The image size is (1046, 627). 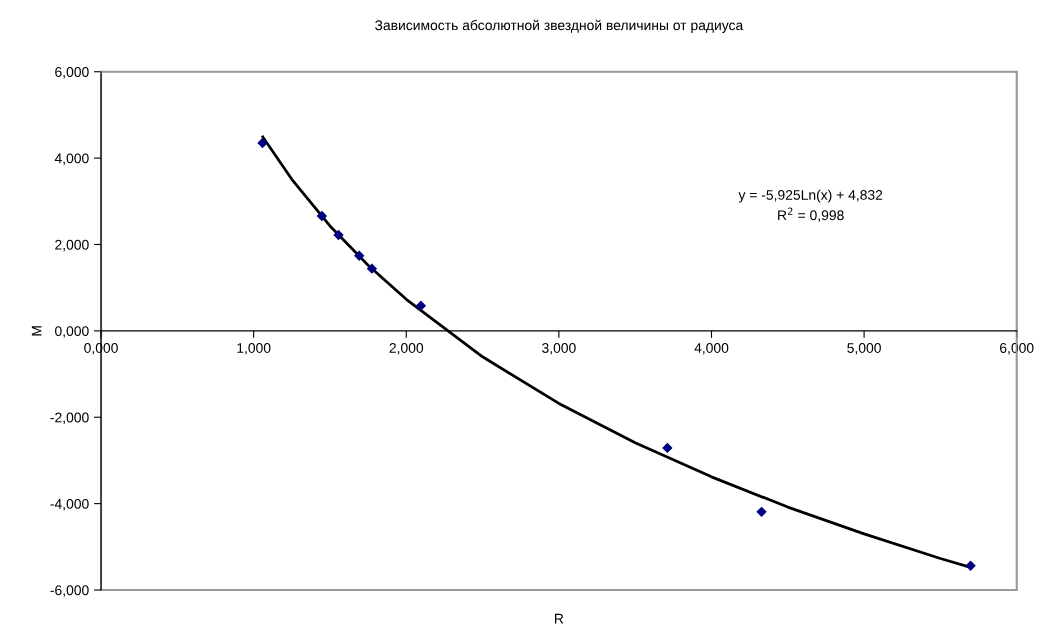 I want to click on x-tick-label: 6,000, so click(x=1017, y=349).